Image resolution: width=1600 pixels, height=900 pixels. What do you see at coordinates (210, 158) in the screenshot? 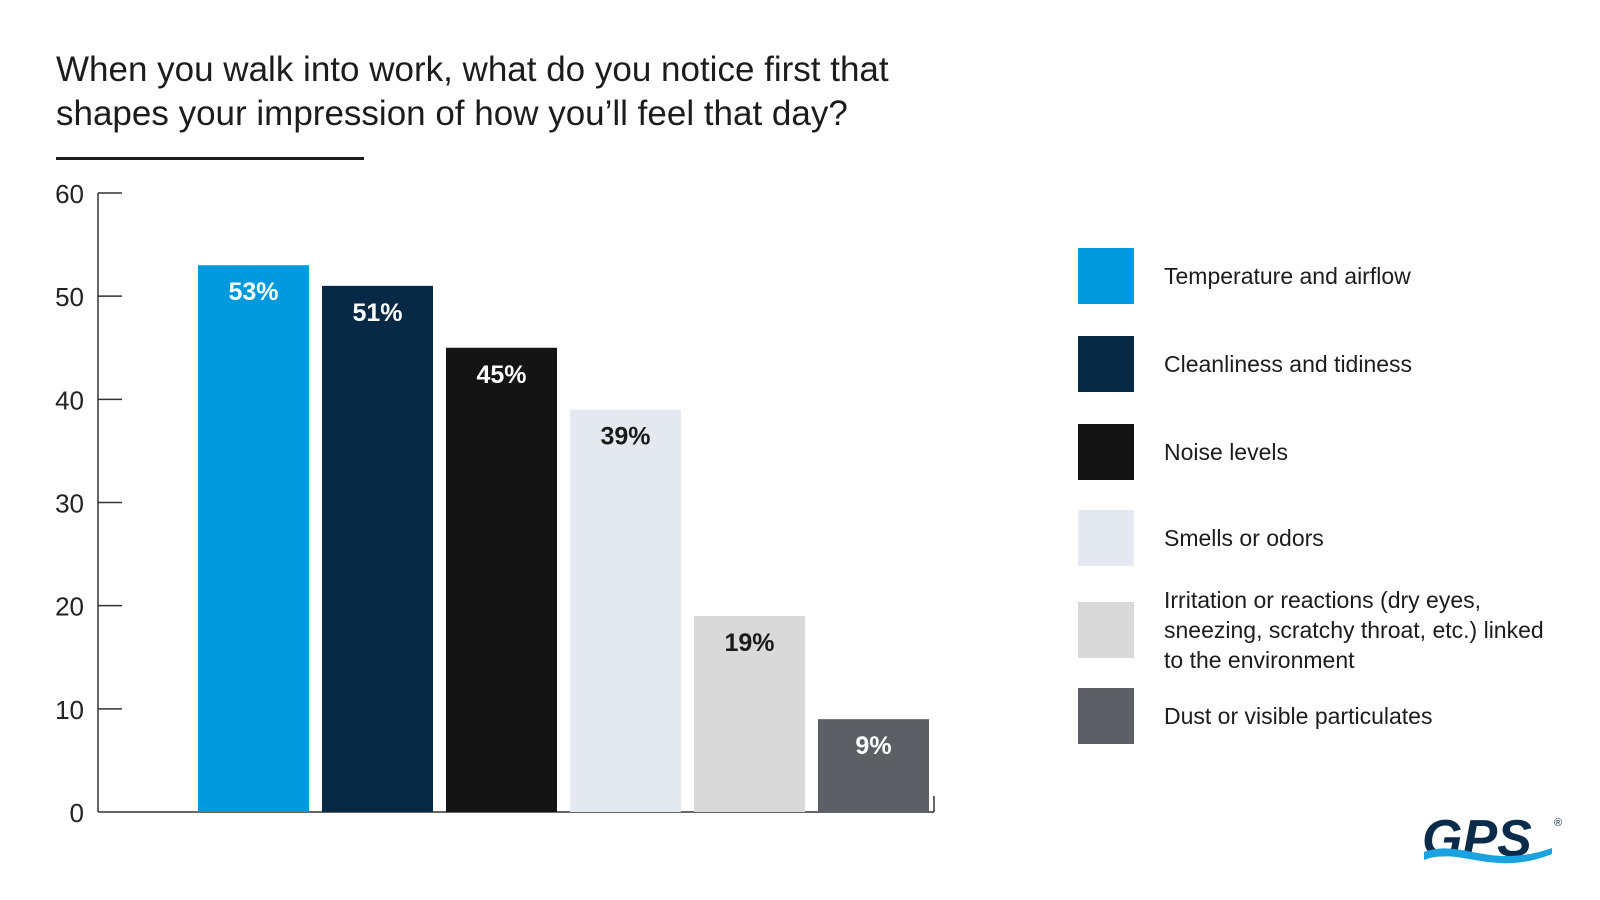
I see `title-underline` at bounding box center [210, 158].